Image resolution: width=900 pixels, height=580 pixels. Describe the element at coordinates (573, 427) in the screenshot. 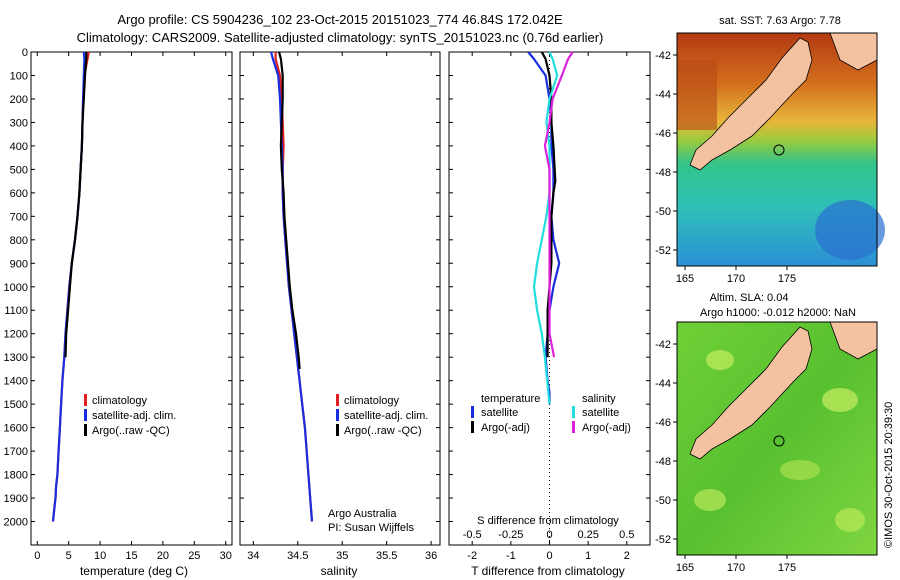

I see `legend-swatch-s-argo` at that location.